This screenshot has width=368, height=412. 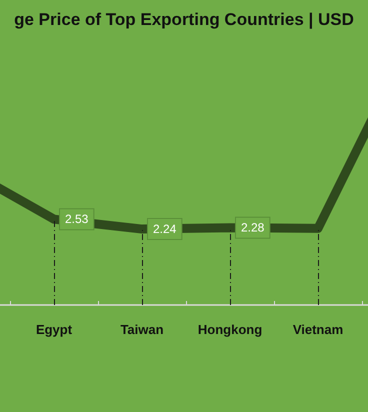 What do you see at coordinates (318, 329) in the screenshot?
I see `x-tick-label: Vietnam` at bounding box center [318, 329].